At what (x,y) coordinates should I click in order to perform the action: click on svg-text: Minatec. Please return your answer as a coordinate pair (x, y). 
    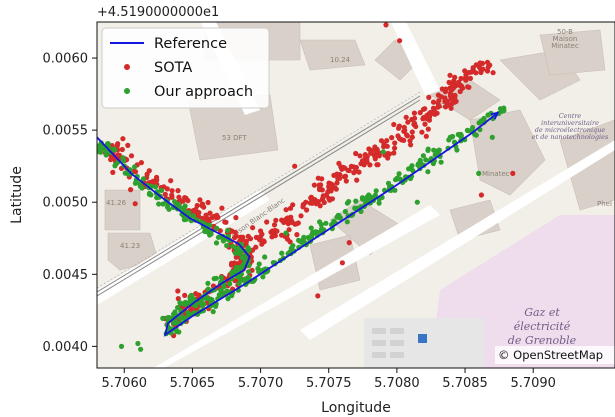
    Looking at the image, I should click on (496, 174).